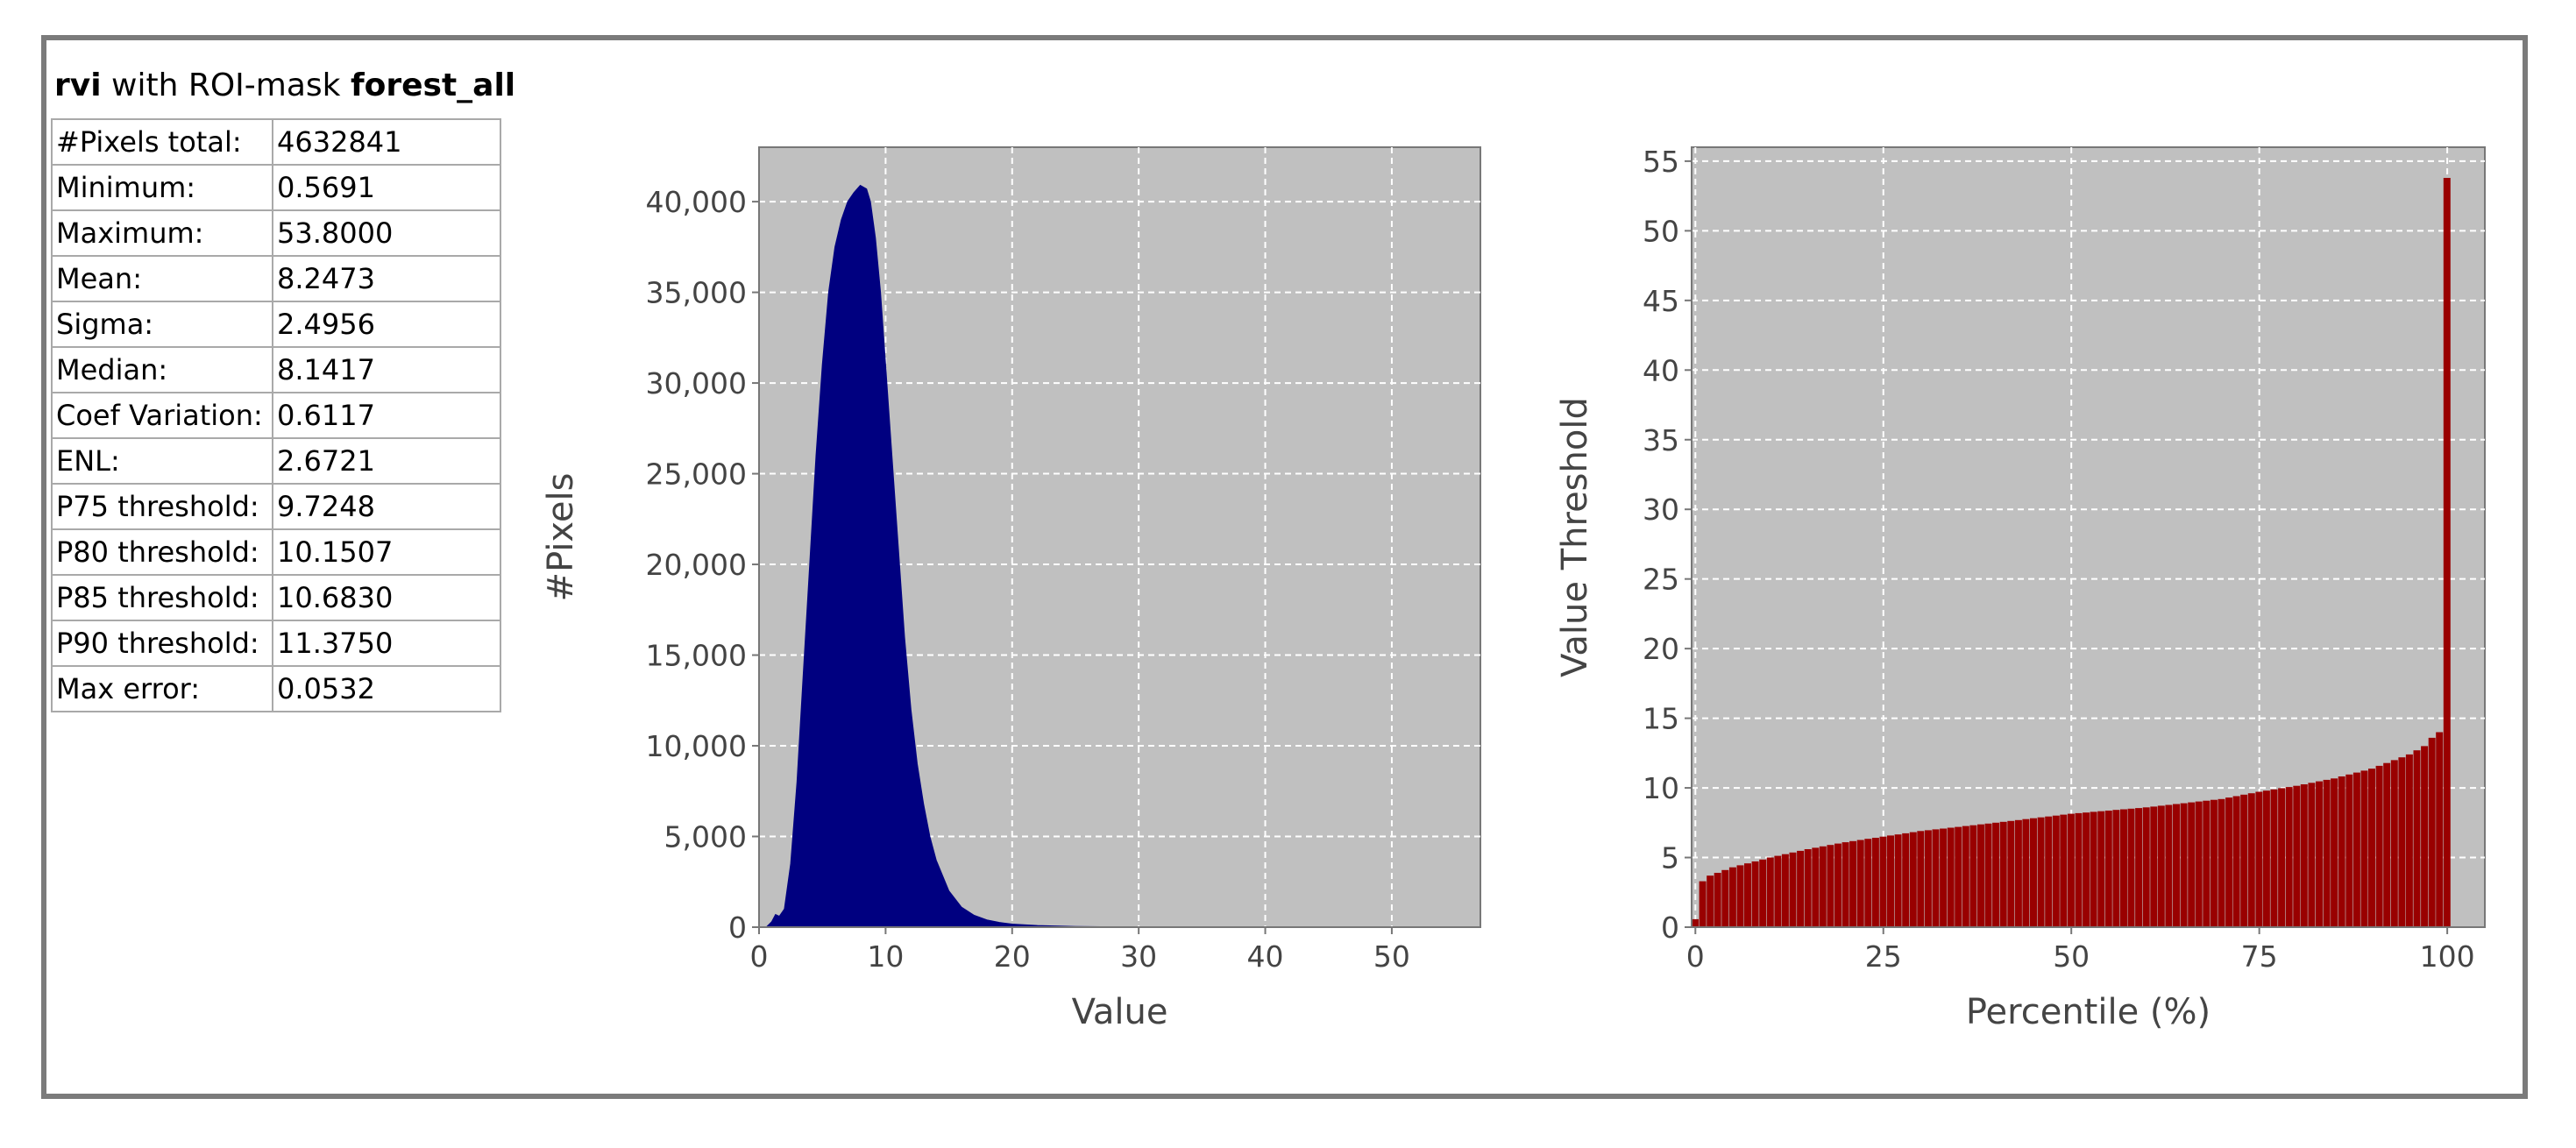 The image size is (2576, 1148). Describe the element at coordinates (696, 746) in the screenshot. I see `hist-y-tick-label: 10,000` at that location.